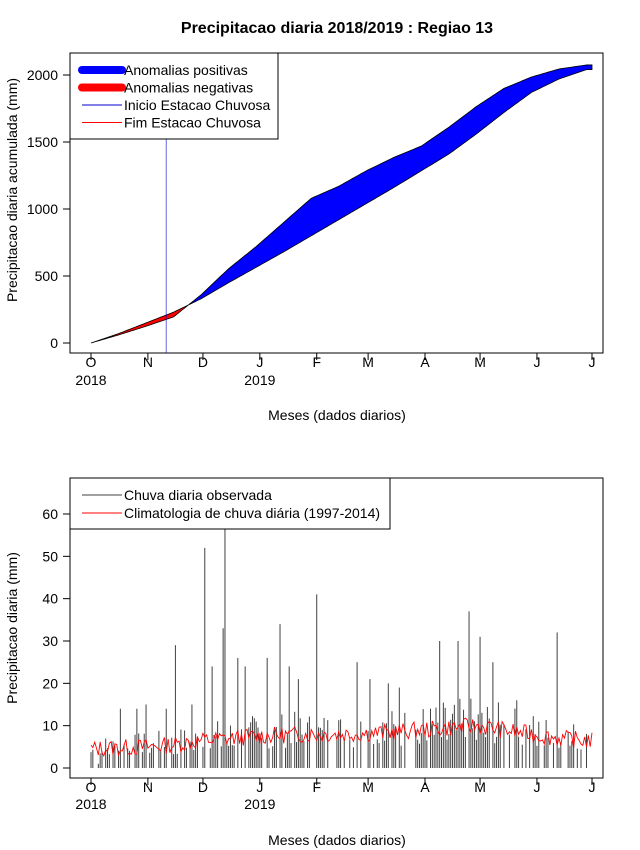 The height and width of the screenshot is (850, 640). Describe the element at coordinates (198, 495) in the screenshot. I see `legend-label: Chuva diaria observada` at that location.